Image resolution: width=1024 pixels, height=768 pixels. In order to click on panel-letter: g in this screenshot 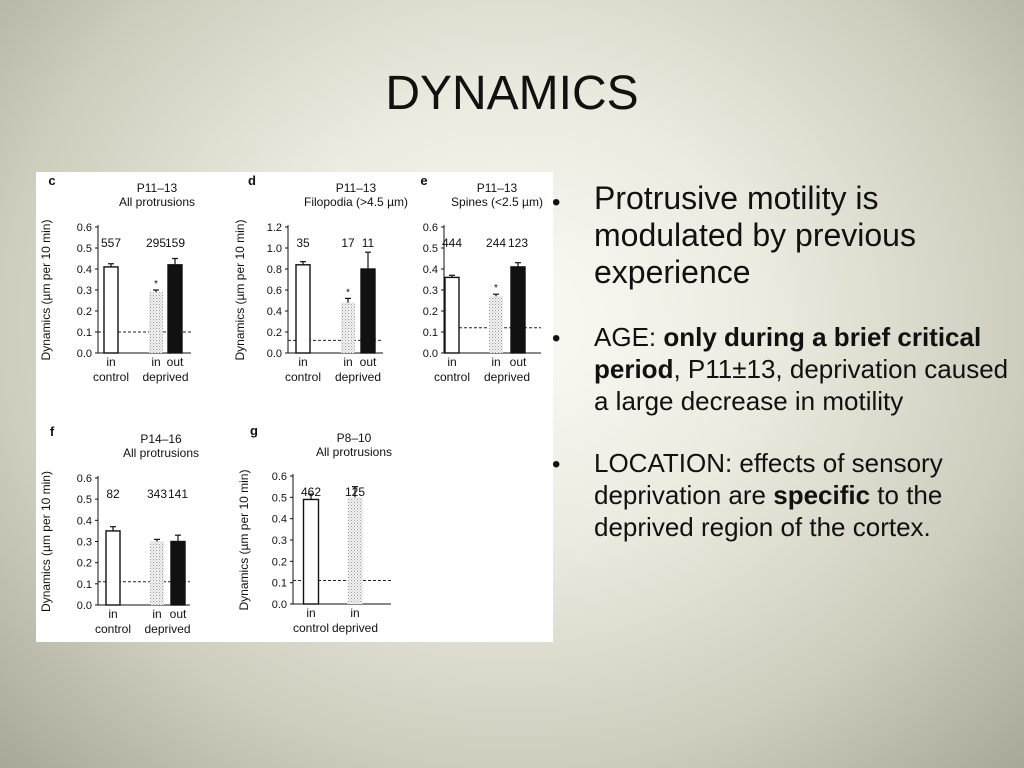, I will do `click(254, 430)`.